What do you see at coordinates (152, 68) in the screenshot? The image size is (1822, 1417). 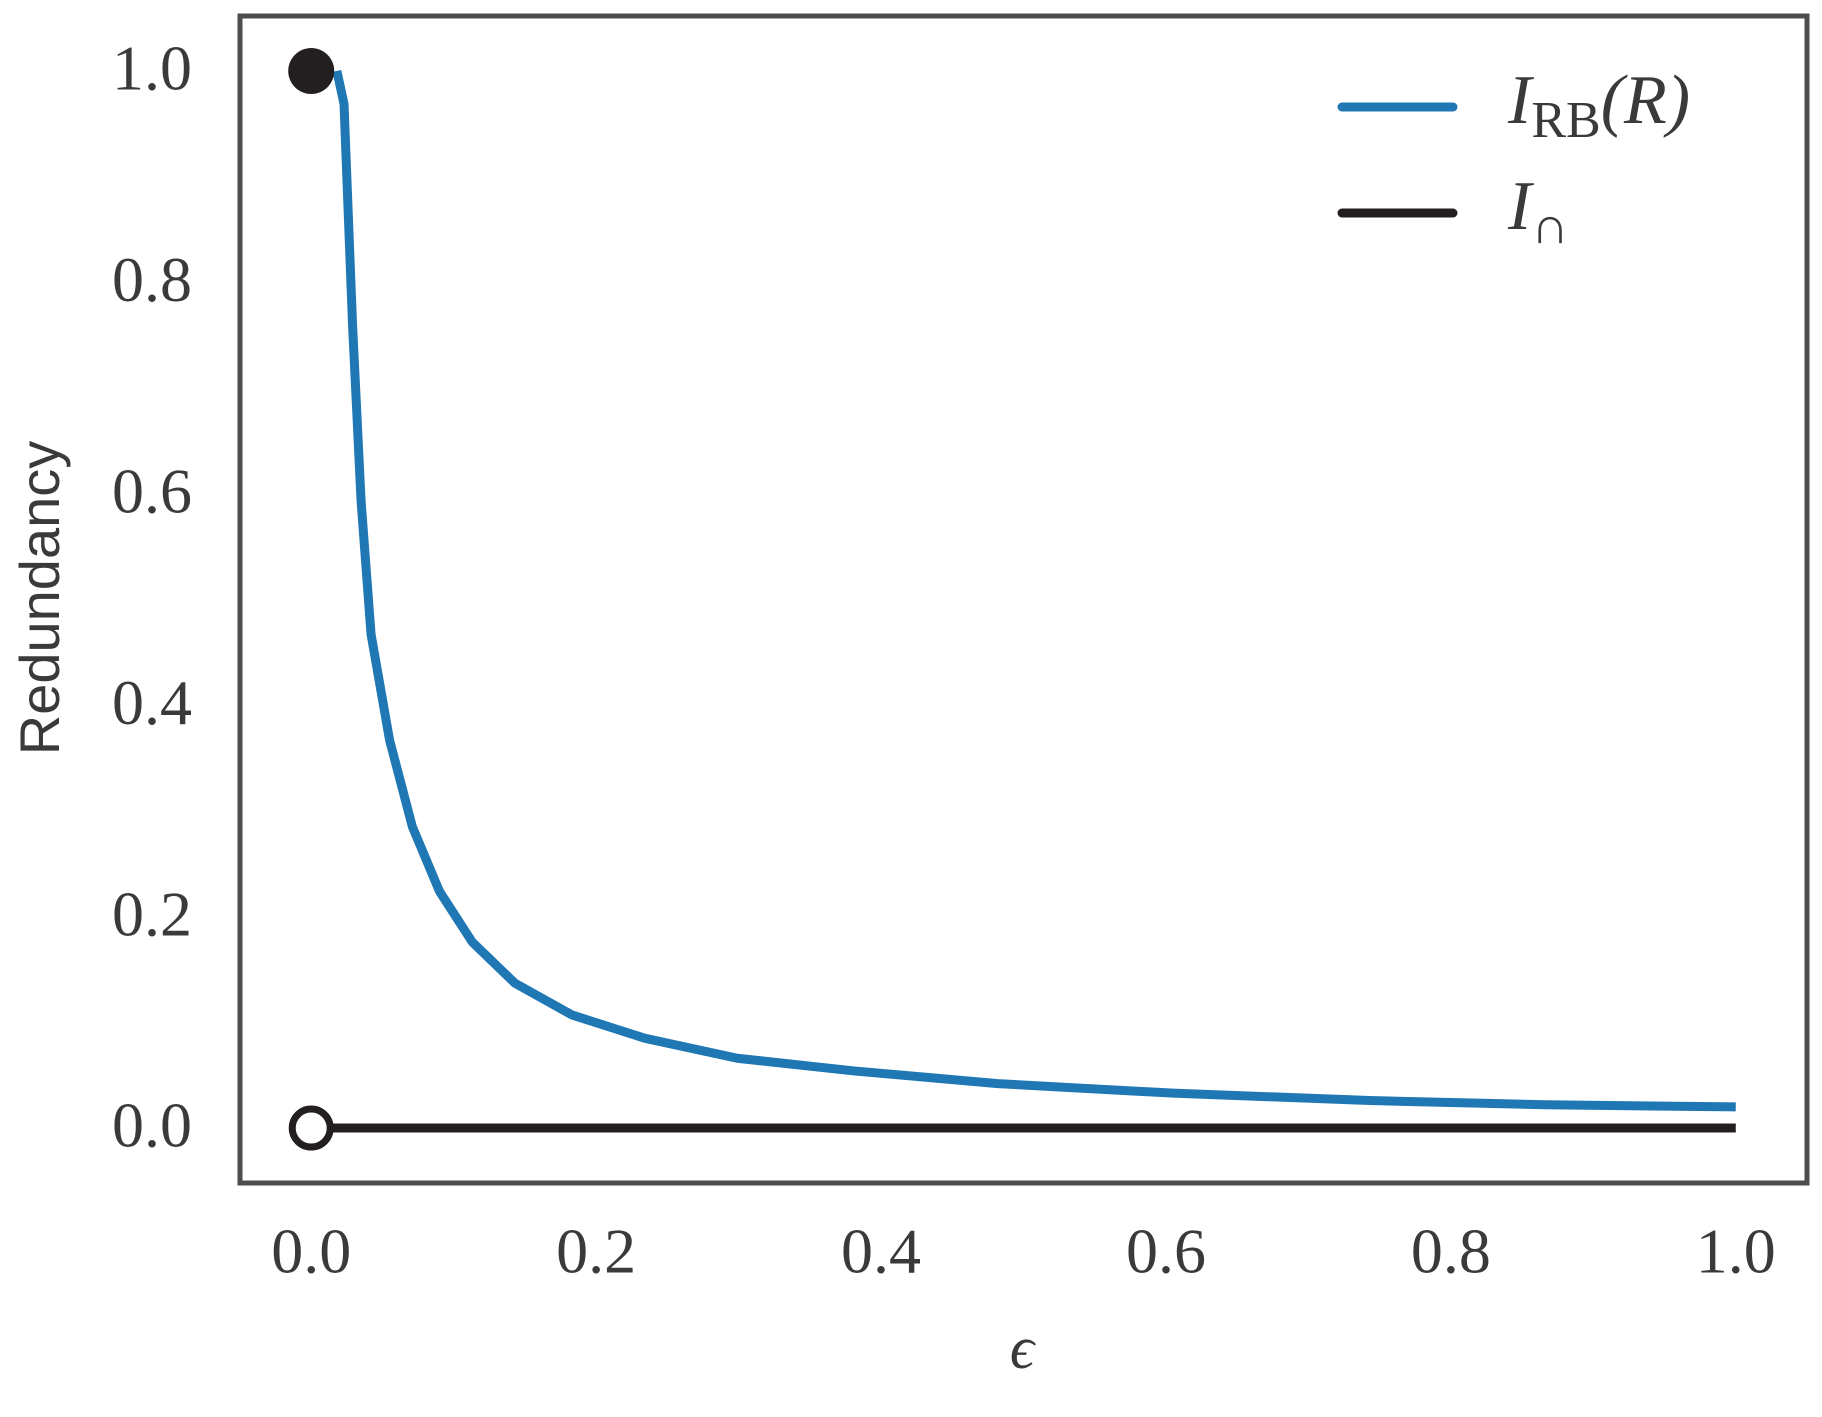 I see `y-tick-label: 1.0` at bounding box center [152, 68].